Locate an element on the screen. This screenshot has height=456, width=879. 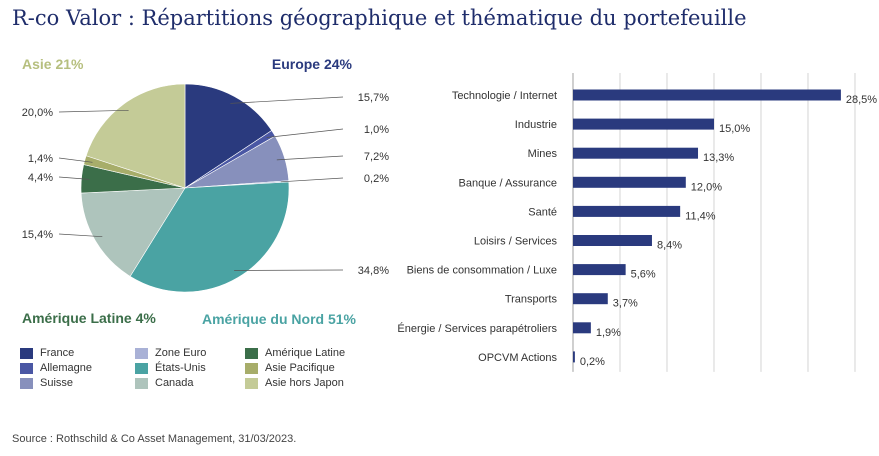
bar-mines is located at coordinates (636, 153).